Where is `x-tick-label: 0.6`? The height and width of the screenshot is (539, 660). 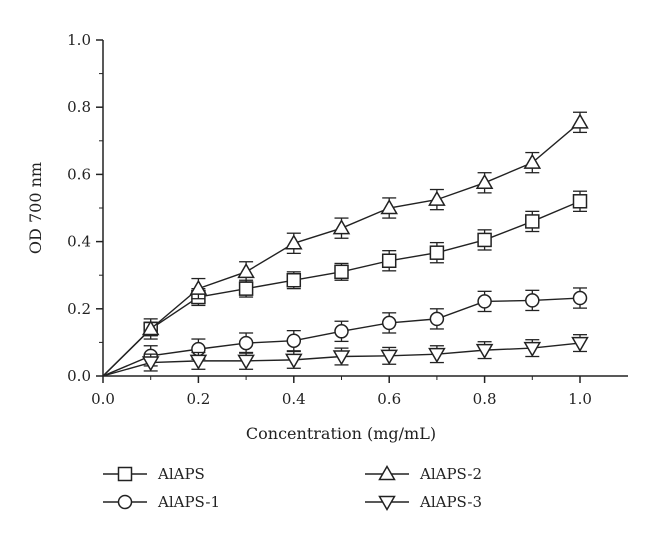
x-tick-label: 0.6 is located at coordinates (389, 399).